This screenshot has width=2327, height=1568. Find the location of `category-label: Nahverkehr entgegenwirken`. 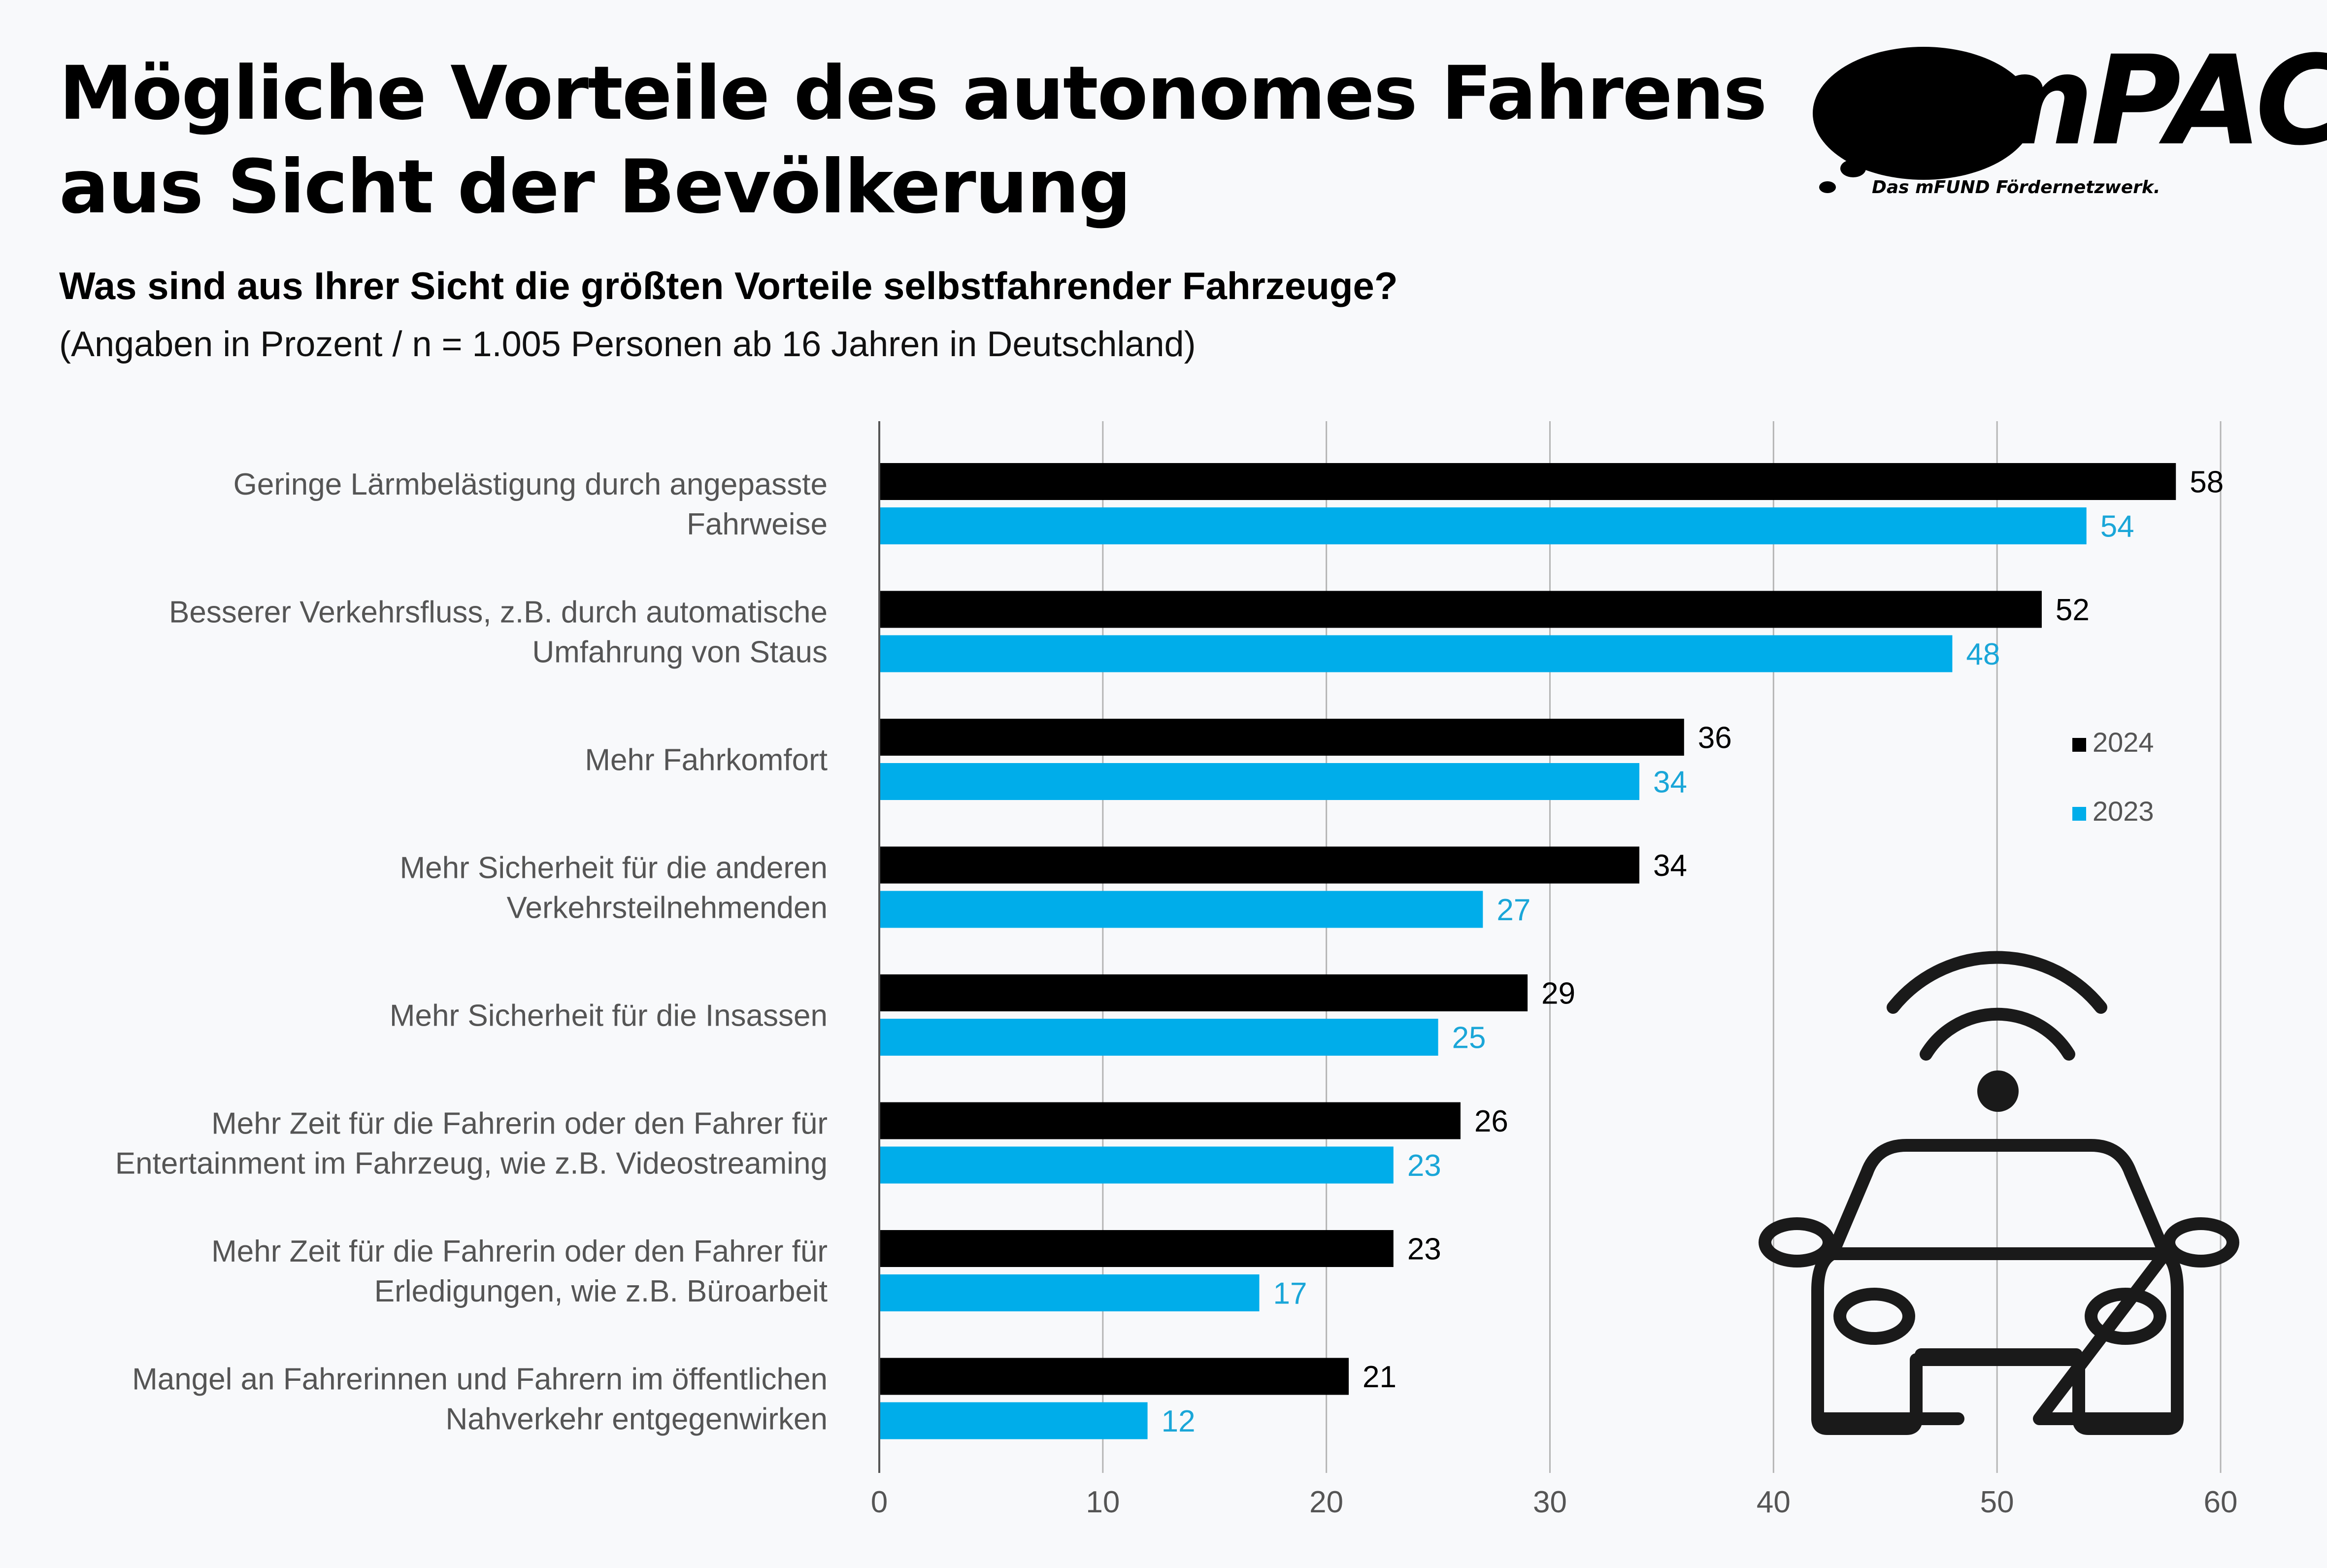

category-label: Nahverkehr entgegenwirken is located at coordinates (637, 1419).